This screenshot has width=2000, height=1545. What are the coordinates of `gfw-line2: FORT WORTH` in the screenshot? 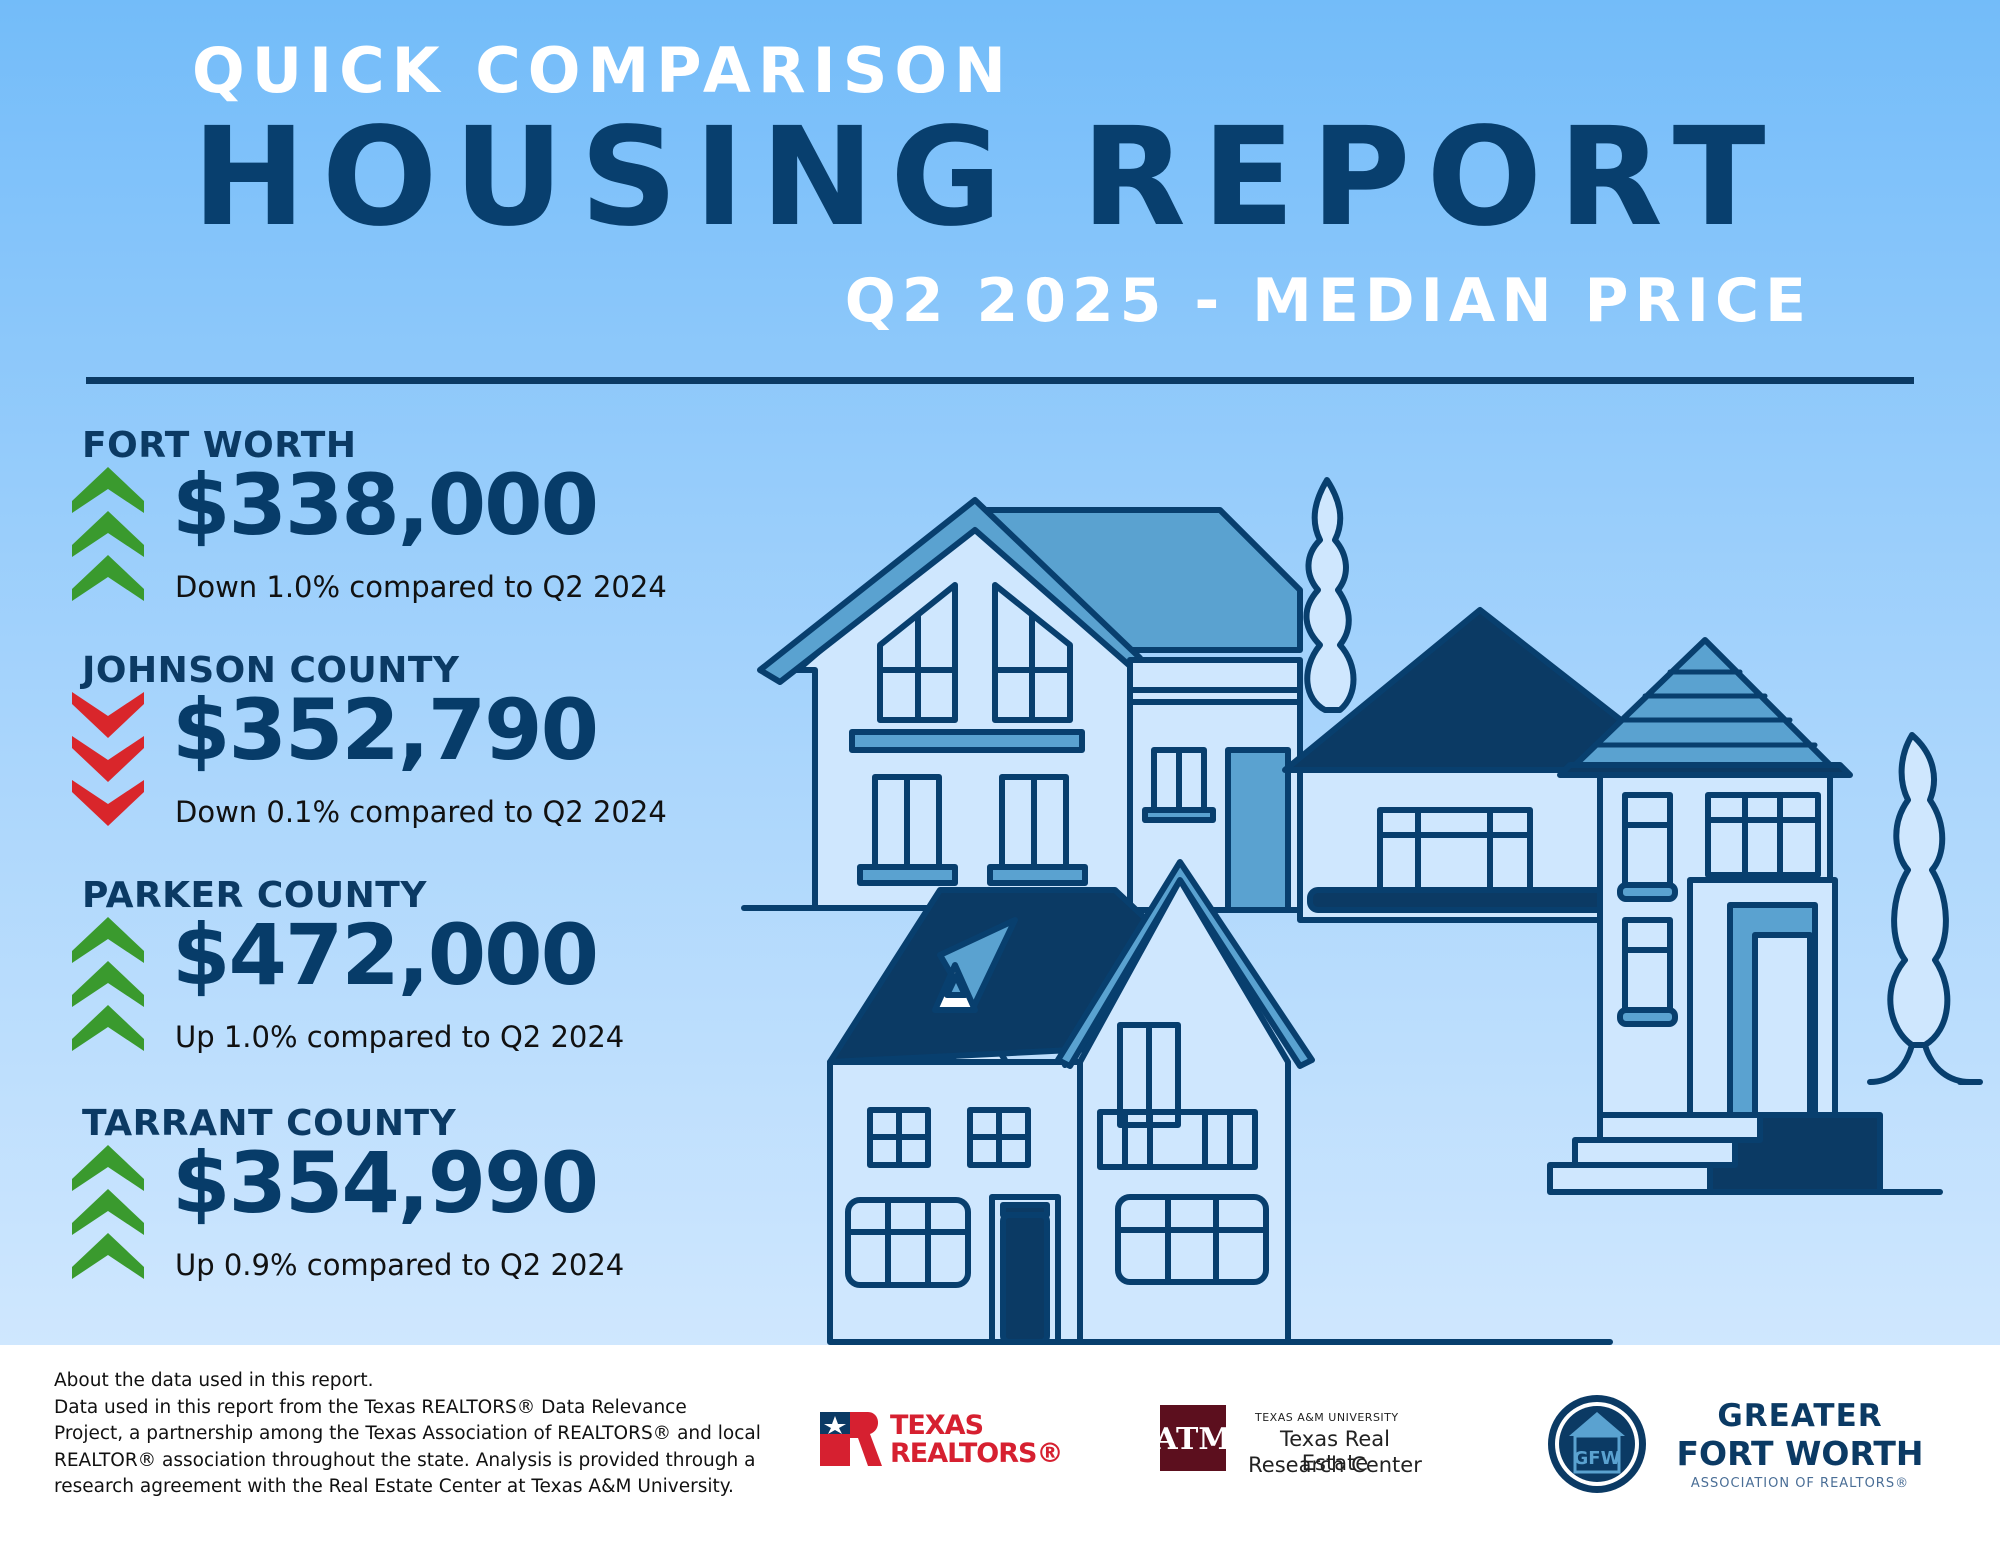 It's located at (1800, 1453).